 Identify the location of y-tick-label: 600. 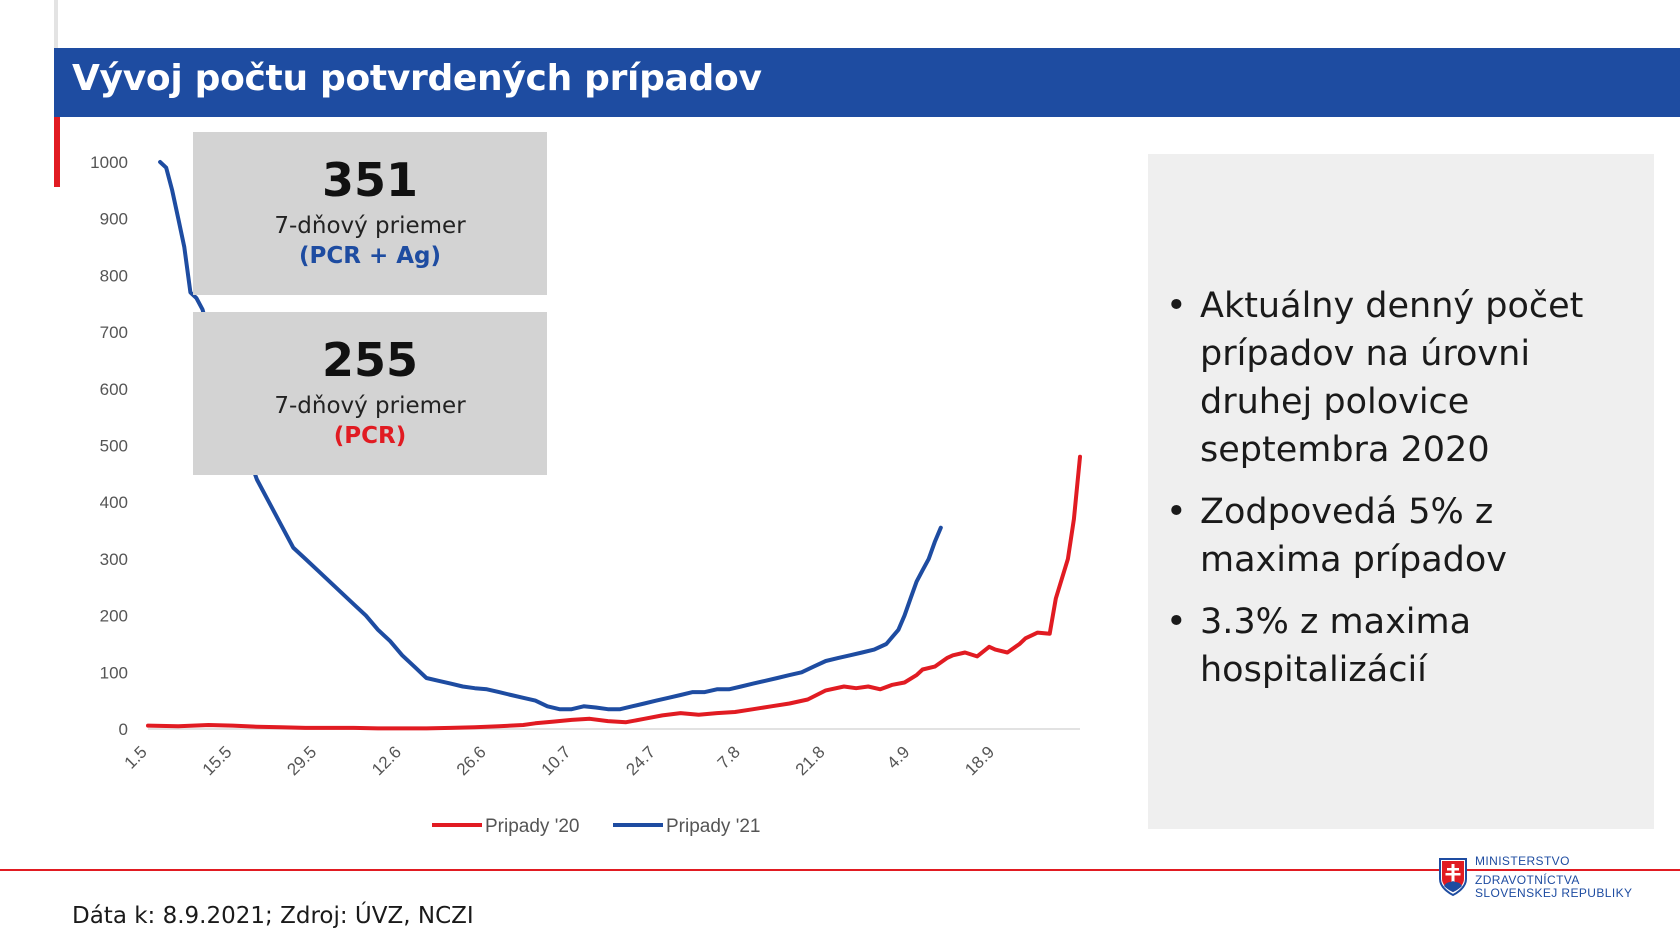
(114, 389).